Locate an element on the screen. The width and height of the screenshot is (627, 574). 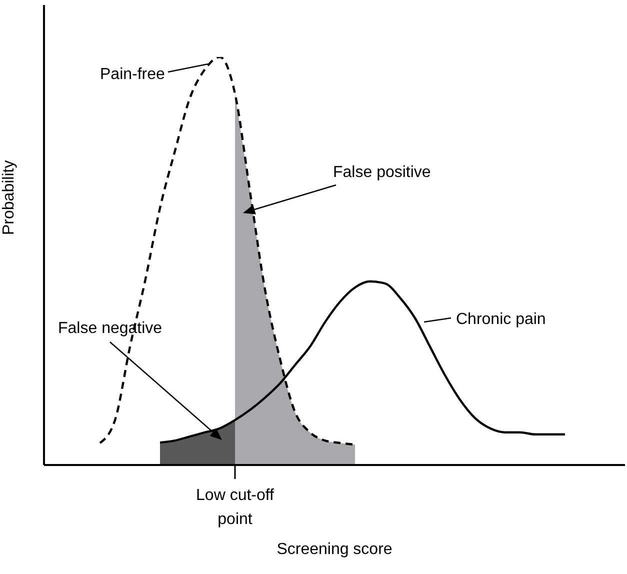
legend-label: Chronic pain is located at coordinates (501, 319).